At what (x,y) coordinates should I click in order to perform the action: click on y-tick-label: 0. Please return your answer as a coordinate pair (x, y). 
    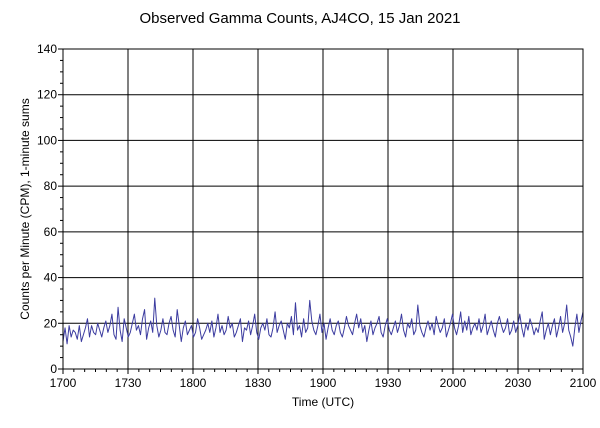
    Looking at the image, I should click on (53, 369).